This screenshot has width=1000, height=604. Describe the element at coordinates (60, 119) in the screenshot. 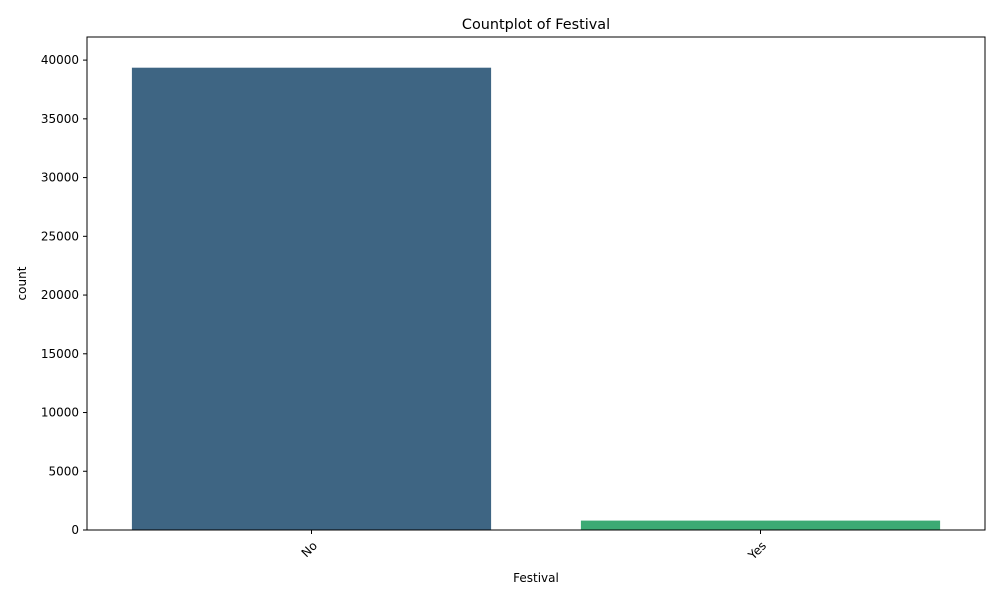

I see `y-tick-label: 35000` at that location.